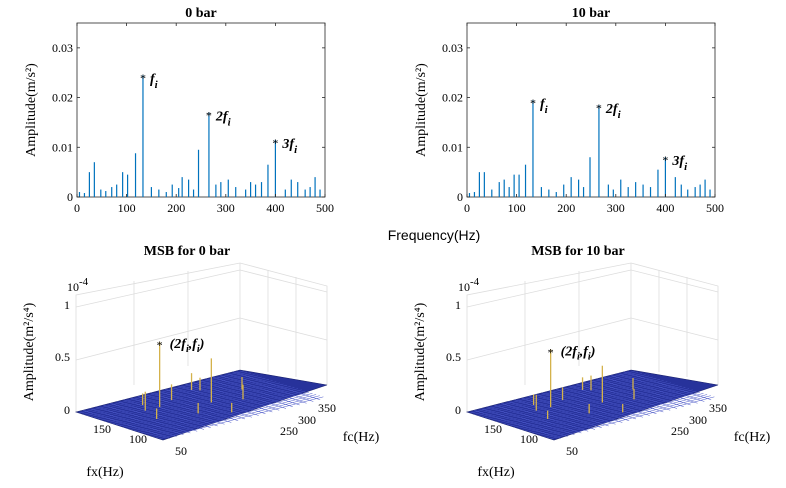 Image resolution: width=786 pixels, height=488 pixels. I want to click on msb-floor-grid-10bar, so click(592, 405).